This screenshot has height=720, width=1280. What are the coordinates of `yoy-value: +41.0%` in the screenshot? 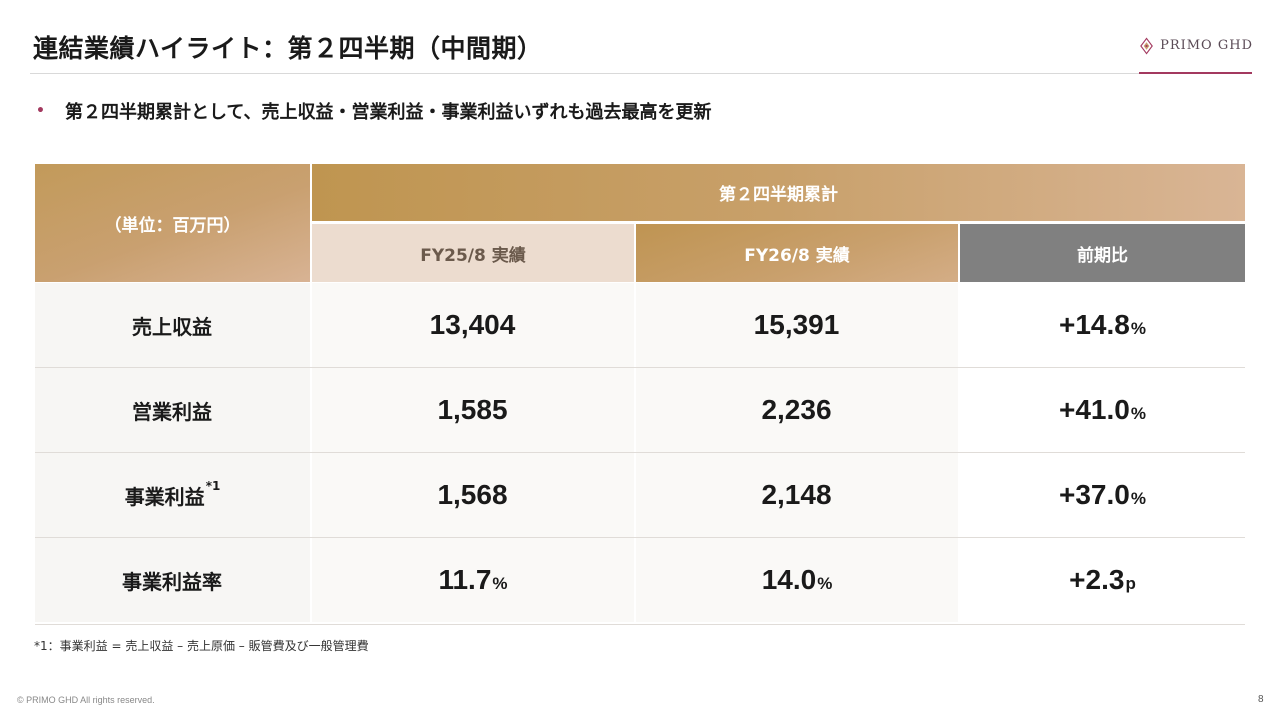 It's located at (1102, 410).